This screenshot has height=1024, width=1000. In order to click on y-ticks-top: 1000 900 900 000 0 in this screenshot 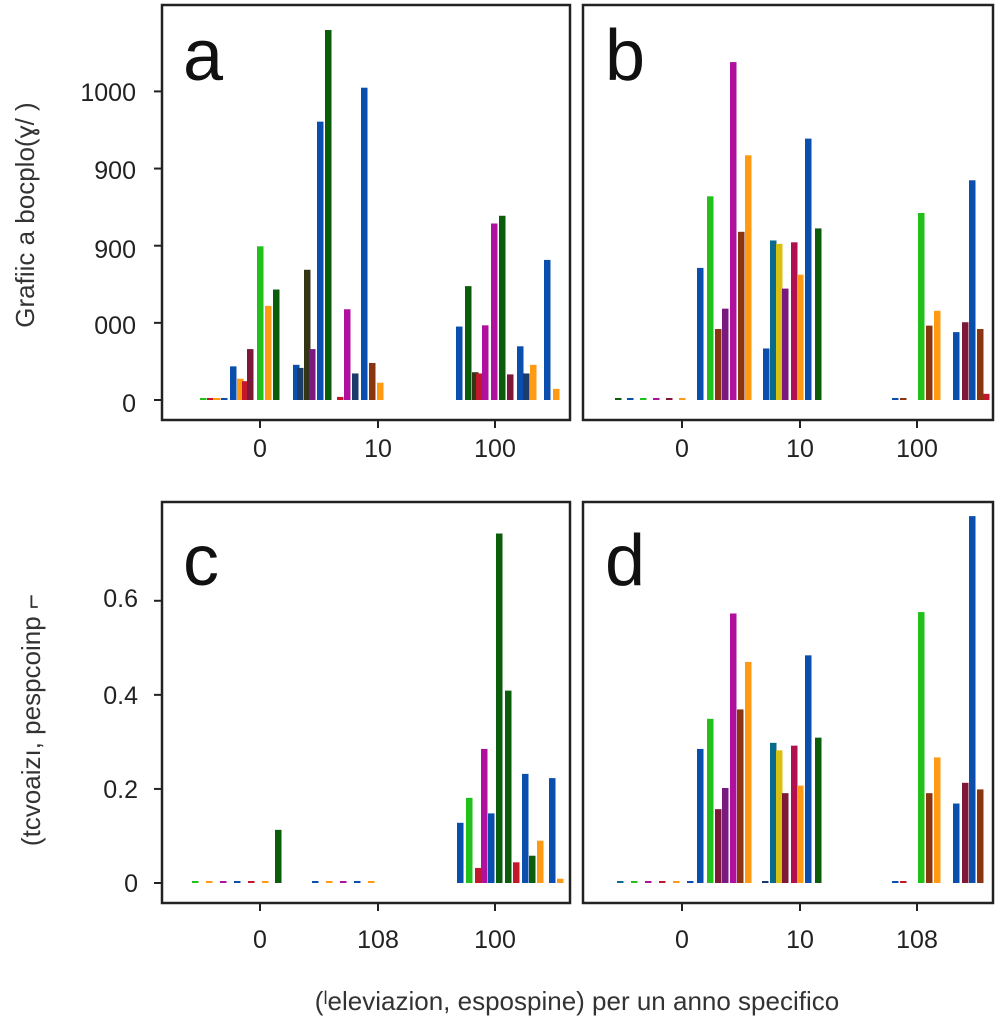, I will do `click(108, 248)`.